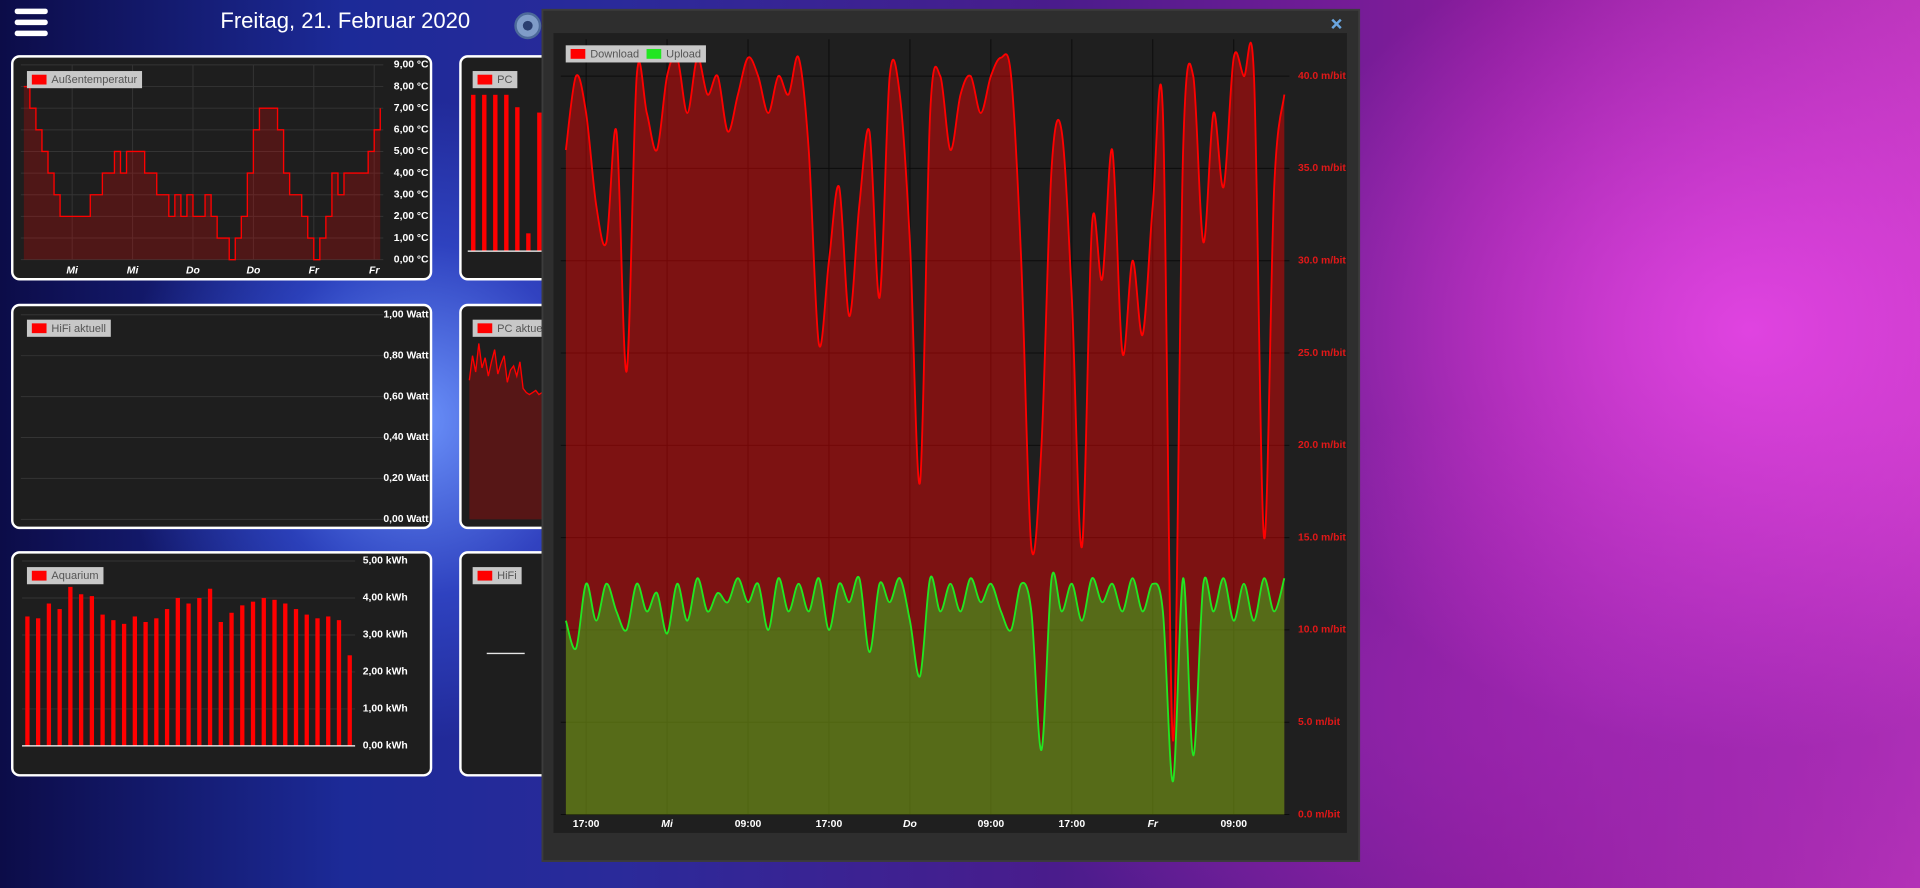  I want to click on y-tick-label: 2,00 kWh, so click(385, 672).